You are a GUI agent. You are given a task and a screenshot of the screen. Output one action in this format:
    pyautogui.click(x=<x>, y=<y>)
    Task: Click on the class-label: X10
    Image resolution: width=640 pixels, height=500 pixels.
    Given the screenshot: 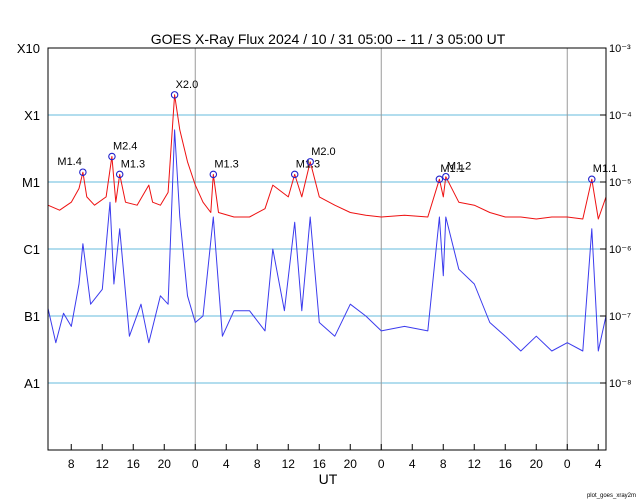 What is the action you would take?
    pyautogui.click(x=28, y=48)
    